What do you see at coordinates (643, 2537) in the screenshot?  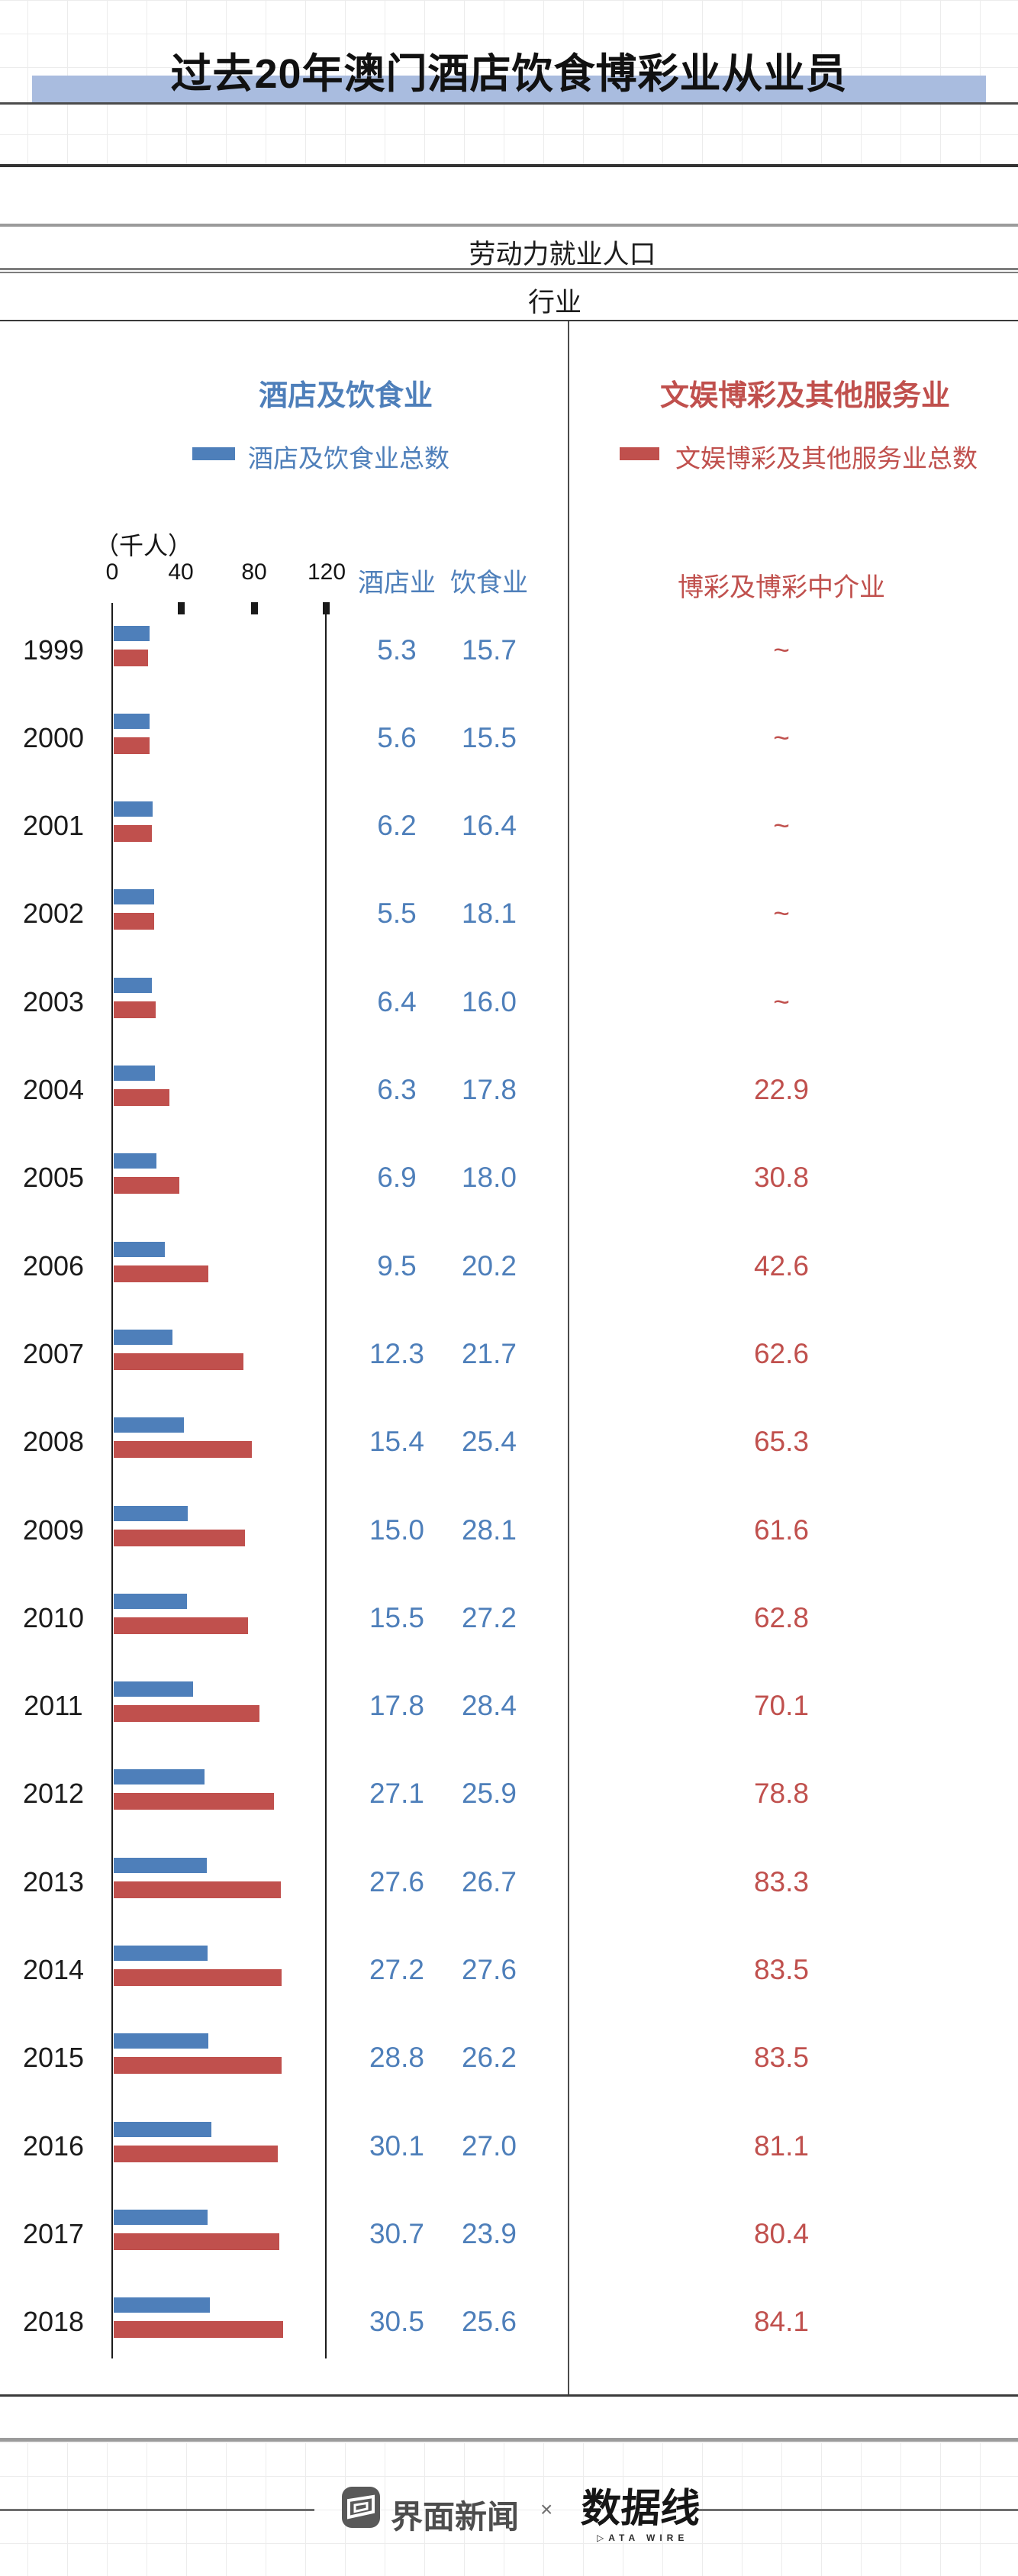 I see `datawire-logo-subtitle: ▷ATA WIRE` at bounding box center [643, 2537].